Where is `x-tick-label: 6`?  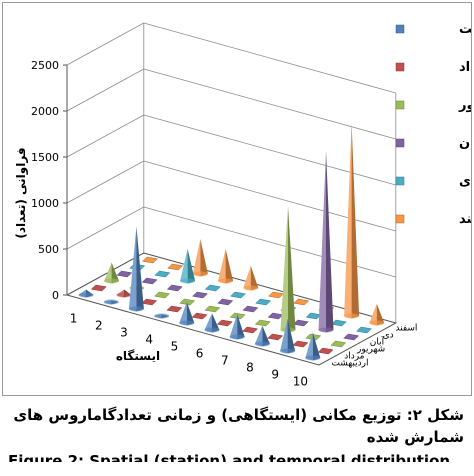 x-tick-label: 6 is located at coordinates (200, 354).